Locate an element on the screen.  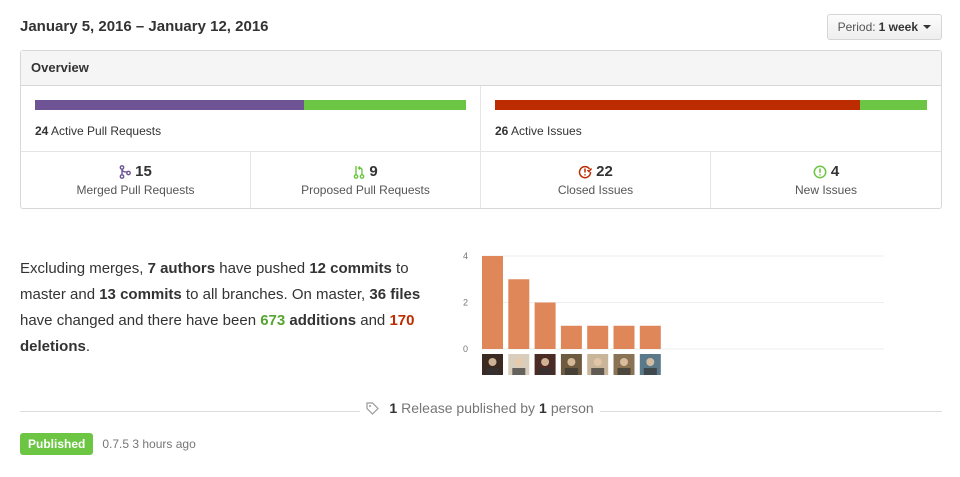
git-merge-icon is located at coordinates (125, 171).